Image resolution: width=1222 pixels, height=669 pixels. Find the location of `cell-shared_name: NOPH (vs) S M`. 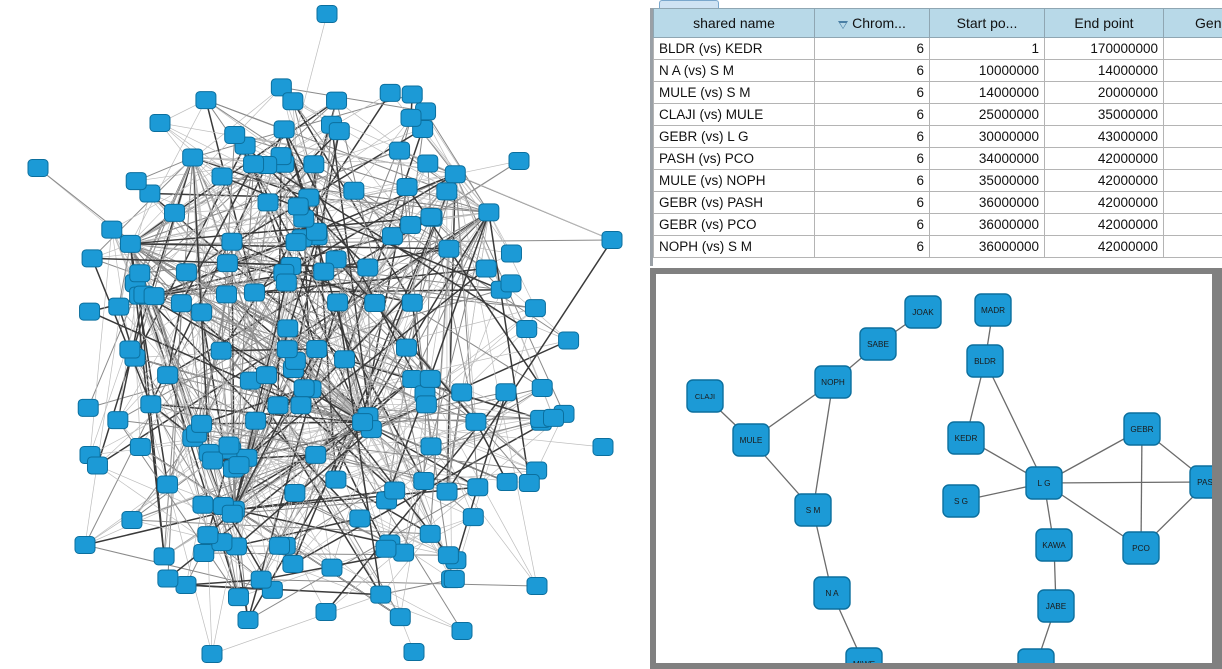

cell-shared_name: NOPH (vs) S M is located at coordinates (734, 246).